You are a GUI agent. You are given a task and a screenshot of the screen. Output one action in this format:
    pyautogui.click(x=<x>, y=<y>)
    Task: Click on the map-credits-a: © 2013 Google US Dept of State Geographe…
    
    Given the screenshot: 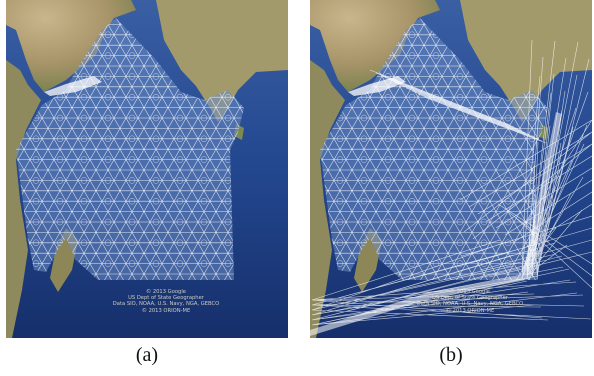 What is the action you would take?
    pyautogui.click(x=166, y=301)
    